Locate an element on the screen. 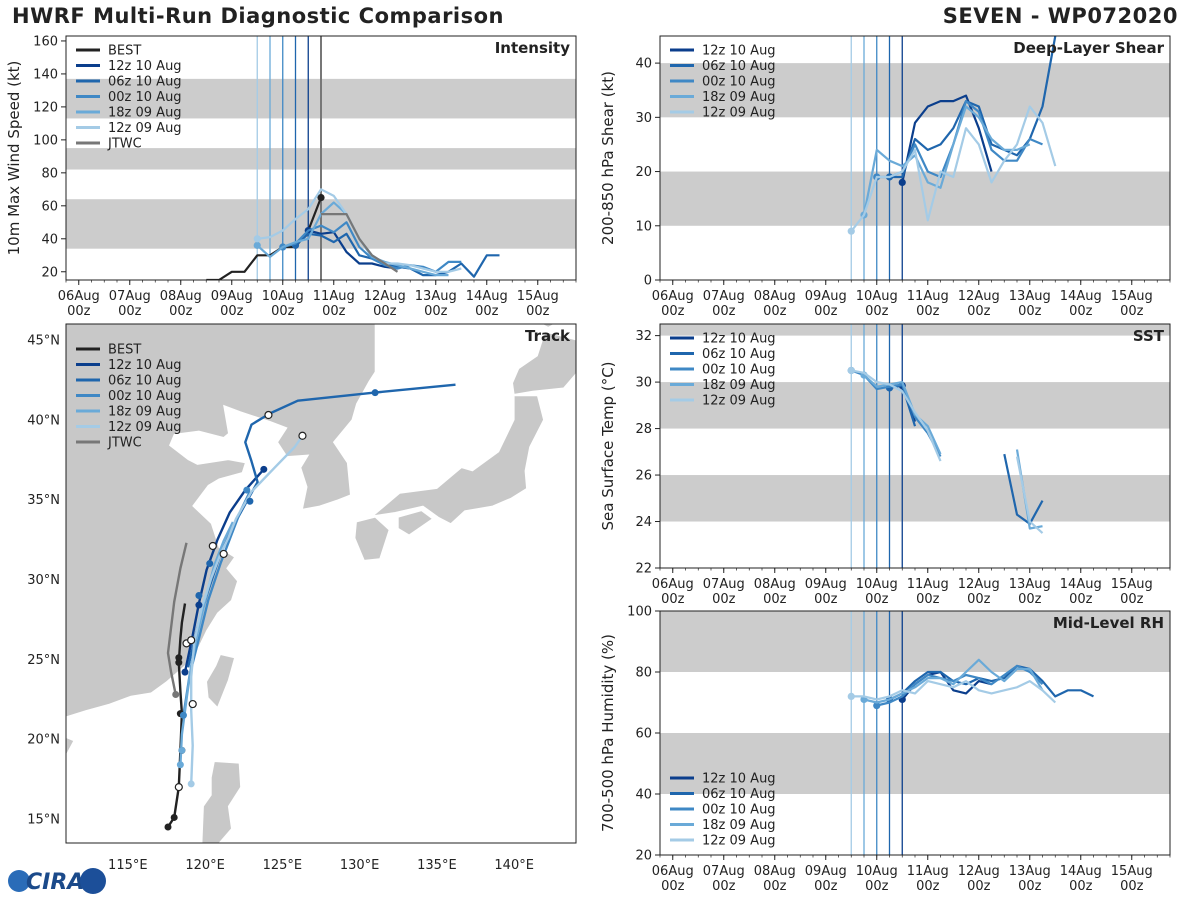 The width and height of the screenshot is (1200, 900). honshu is located at coordinates (458, 460).